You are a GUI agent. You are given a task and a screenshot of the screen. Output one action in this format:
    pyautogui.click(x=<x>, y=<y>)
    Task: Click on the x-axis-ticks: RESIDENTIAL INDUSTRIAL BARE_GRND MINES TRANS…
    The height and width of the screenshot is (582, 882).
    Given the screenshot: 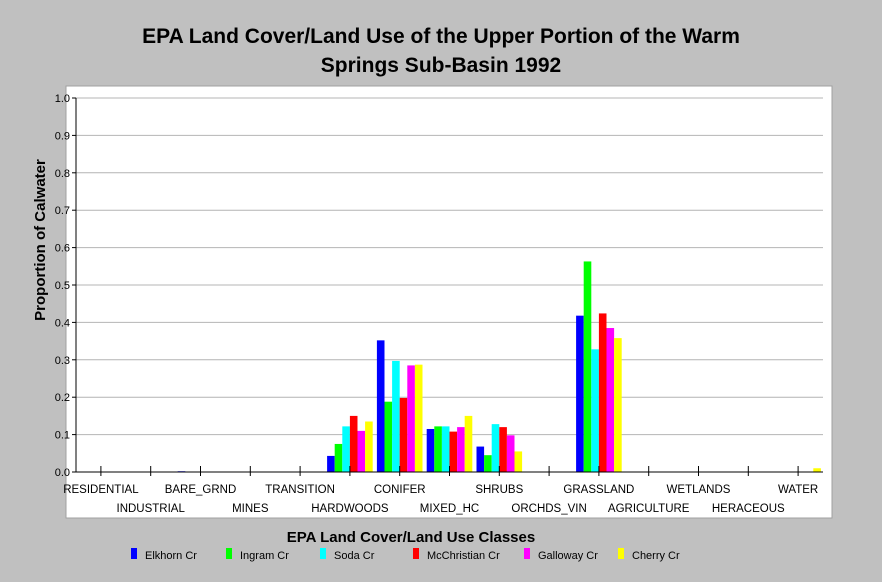 What is the action you would take?
    pyautogui.click(x=440, y=490)
    